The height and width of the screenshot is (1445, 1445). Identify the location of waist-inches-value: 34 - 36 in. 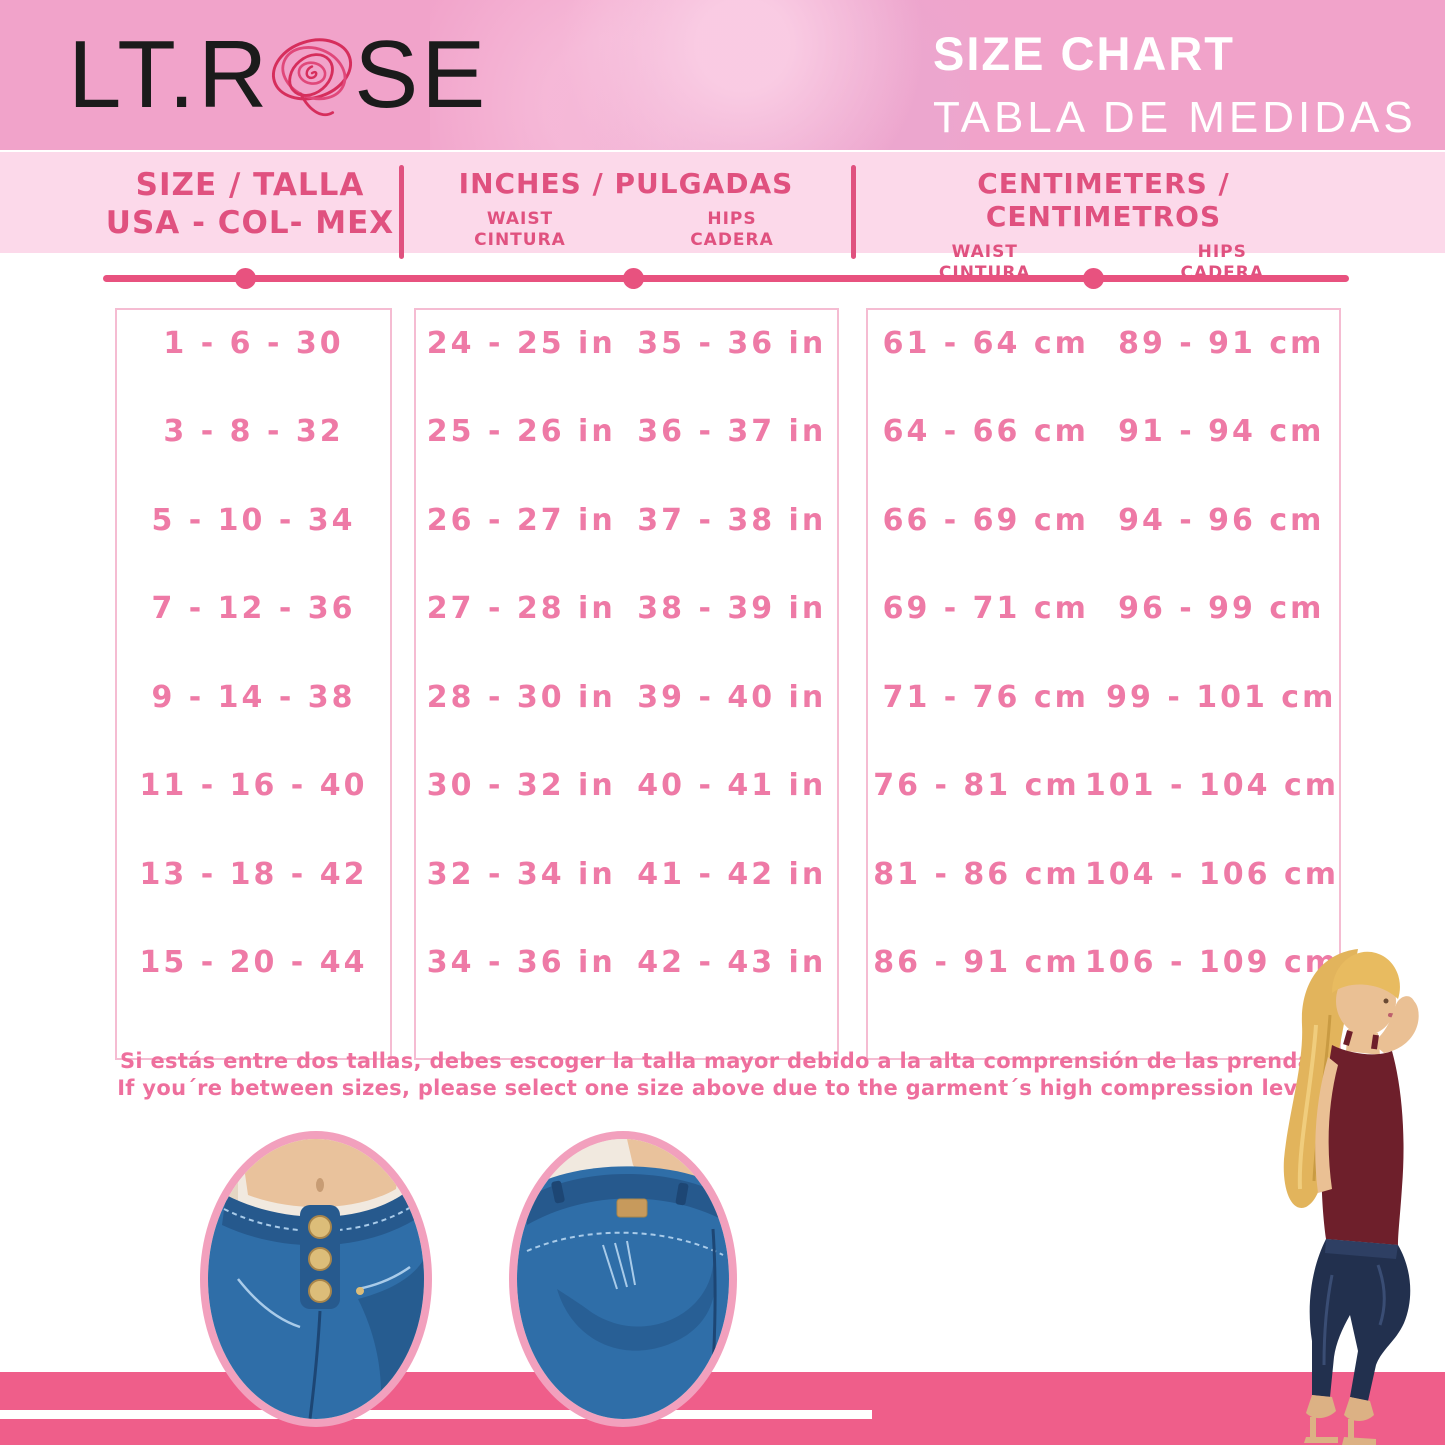
(521, 962).